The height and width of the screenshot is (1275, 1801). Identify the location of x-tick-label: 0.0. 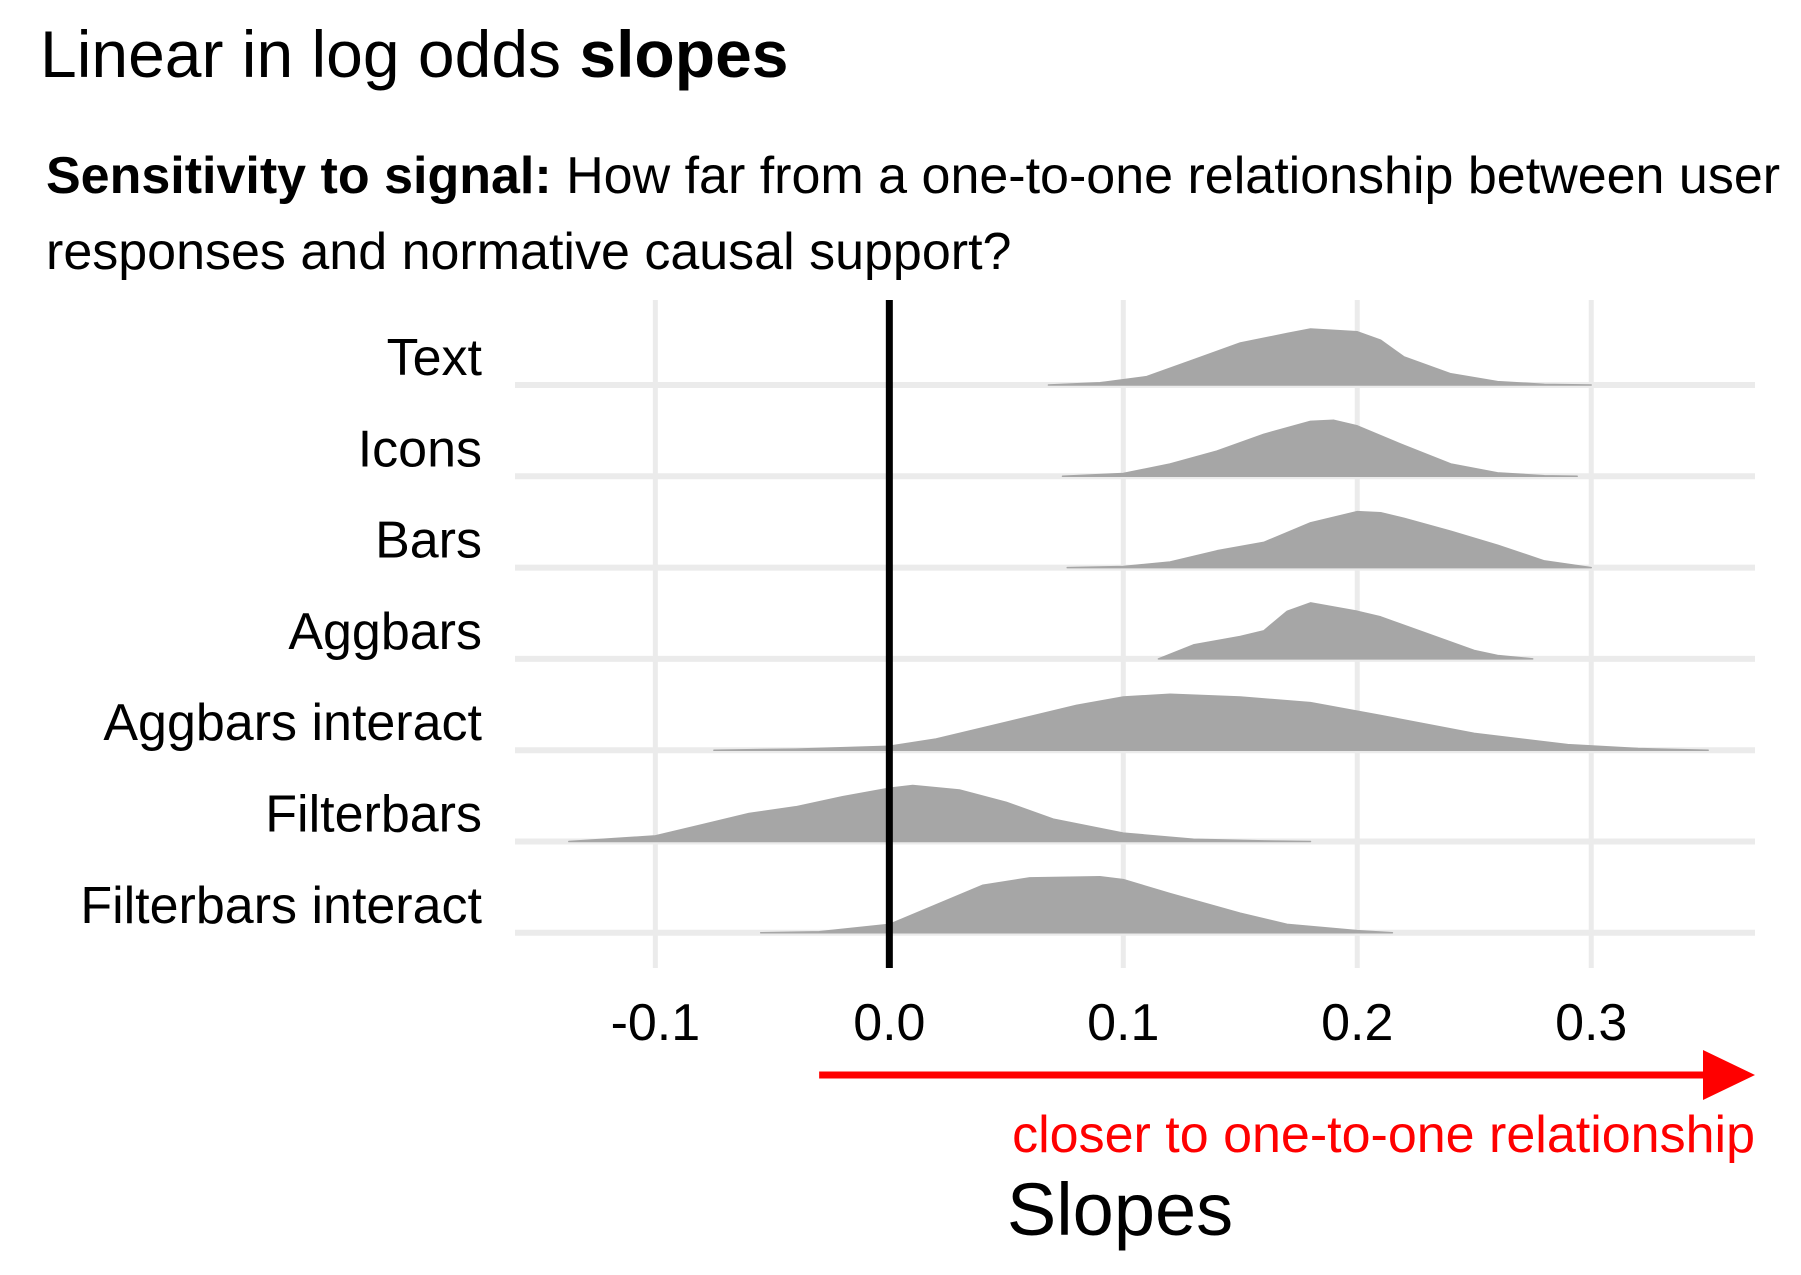
(889, 1023).